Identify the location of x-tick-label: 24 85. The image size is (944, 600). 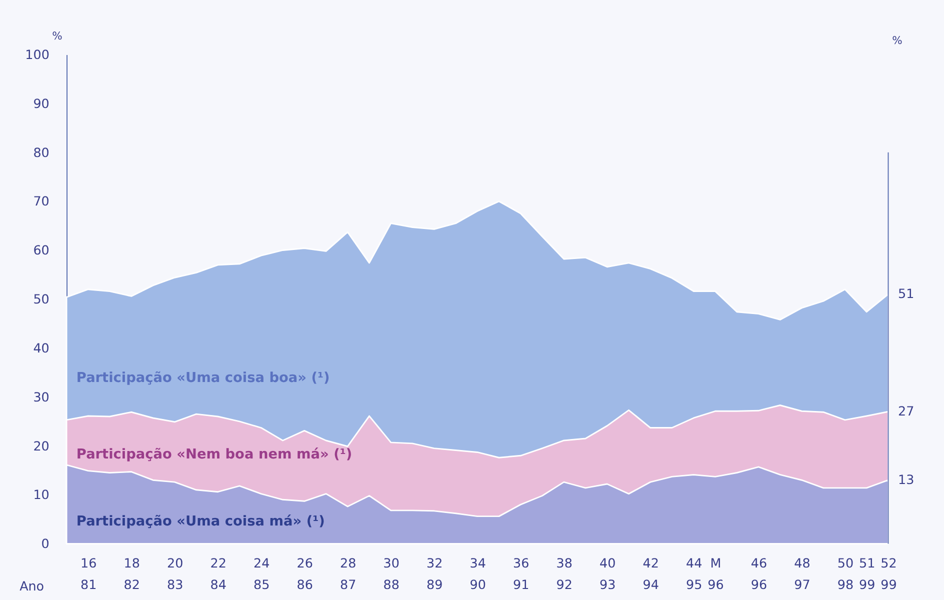
(262, 574).